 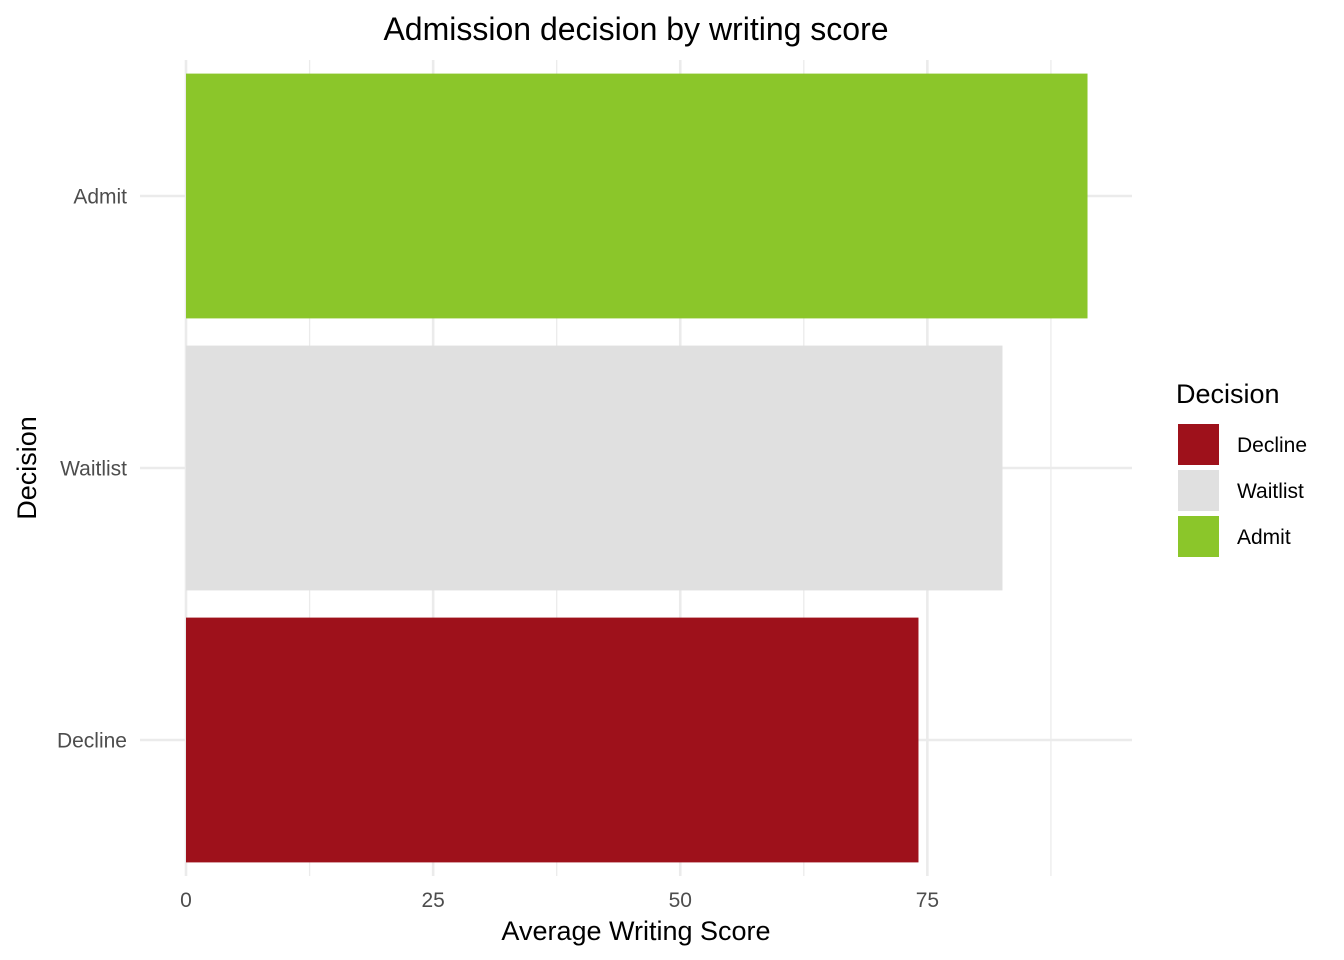 I want to click on legend-label: Waitlist, so click(x=1270, y=491).